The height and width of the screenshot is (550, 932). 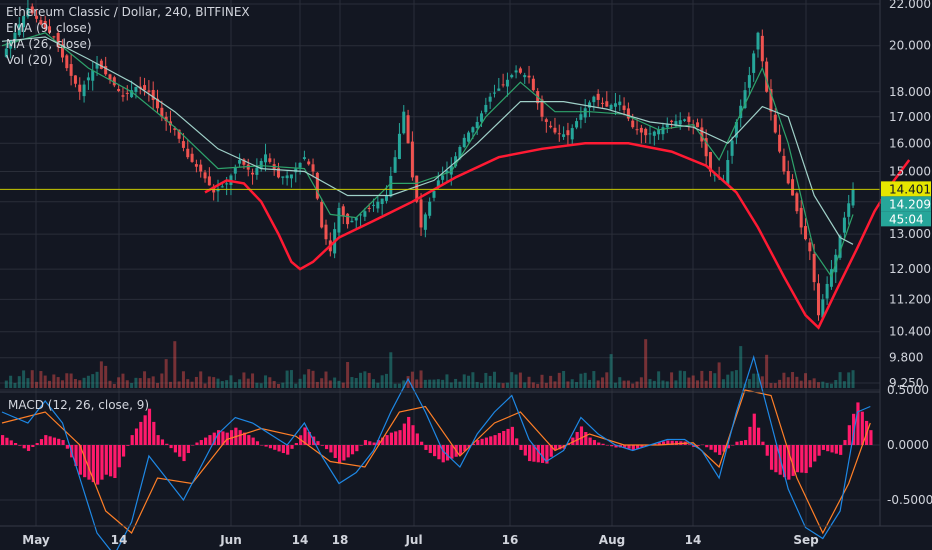 What do you see at coordinates (910, 299) in the screenshot?
I see `price-tick-label: 11.200` at bounding box center [910, 299].